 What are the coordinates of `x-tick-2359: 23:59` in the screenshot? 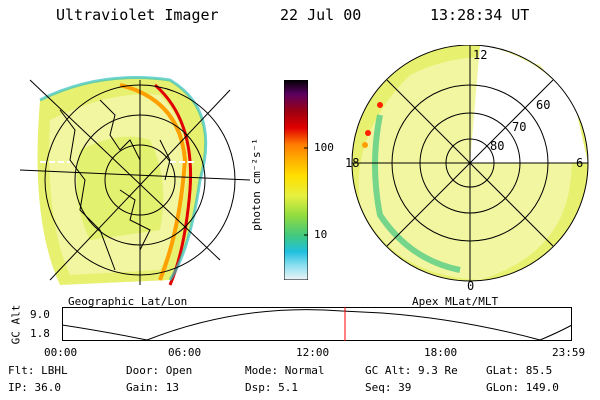 It's located at (569, 352).